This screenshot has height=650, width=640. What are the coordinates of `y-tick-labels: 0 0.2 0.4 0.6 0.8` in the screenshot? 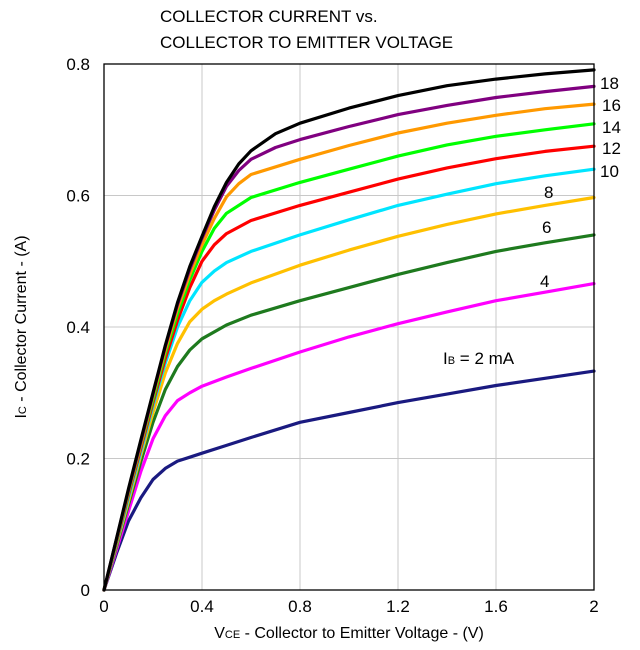 It's located at (78, 327).